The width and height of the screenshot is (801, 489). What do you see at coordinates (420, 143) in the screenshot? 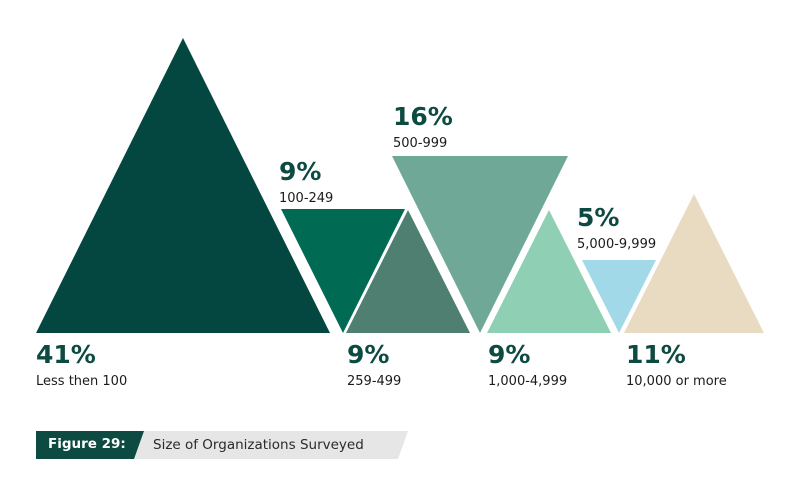
I see `category-label: 500-999` at bounding box center [420, 143].